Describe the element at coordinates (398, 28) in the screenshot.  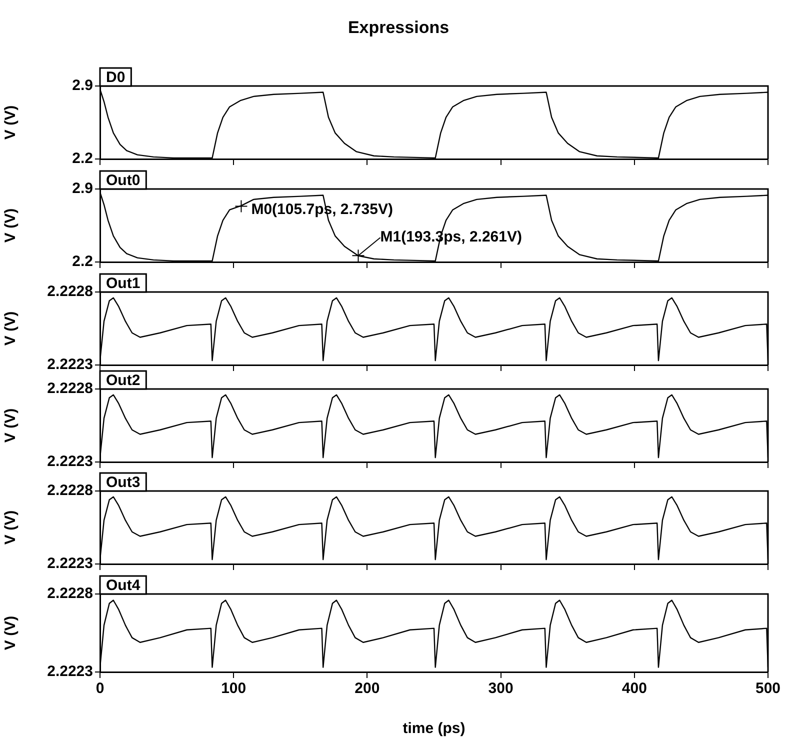
I see `chart-title: Expressions` at that location.